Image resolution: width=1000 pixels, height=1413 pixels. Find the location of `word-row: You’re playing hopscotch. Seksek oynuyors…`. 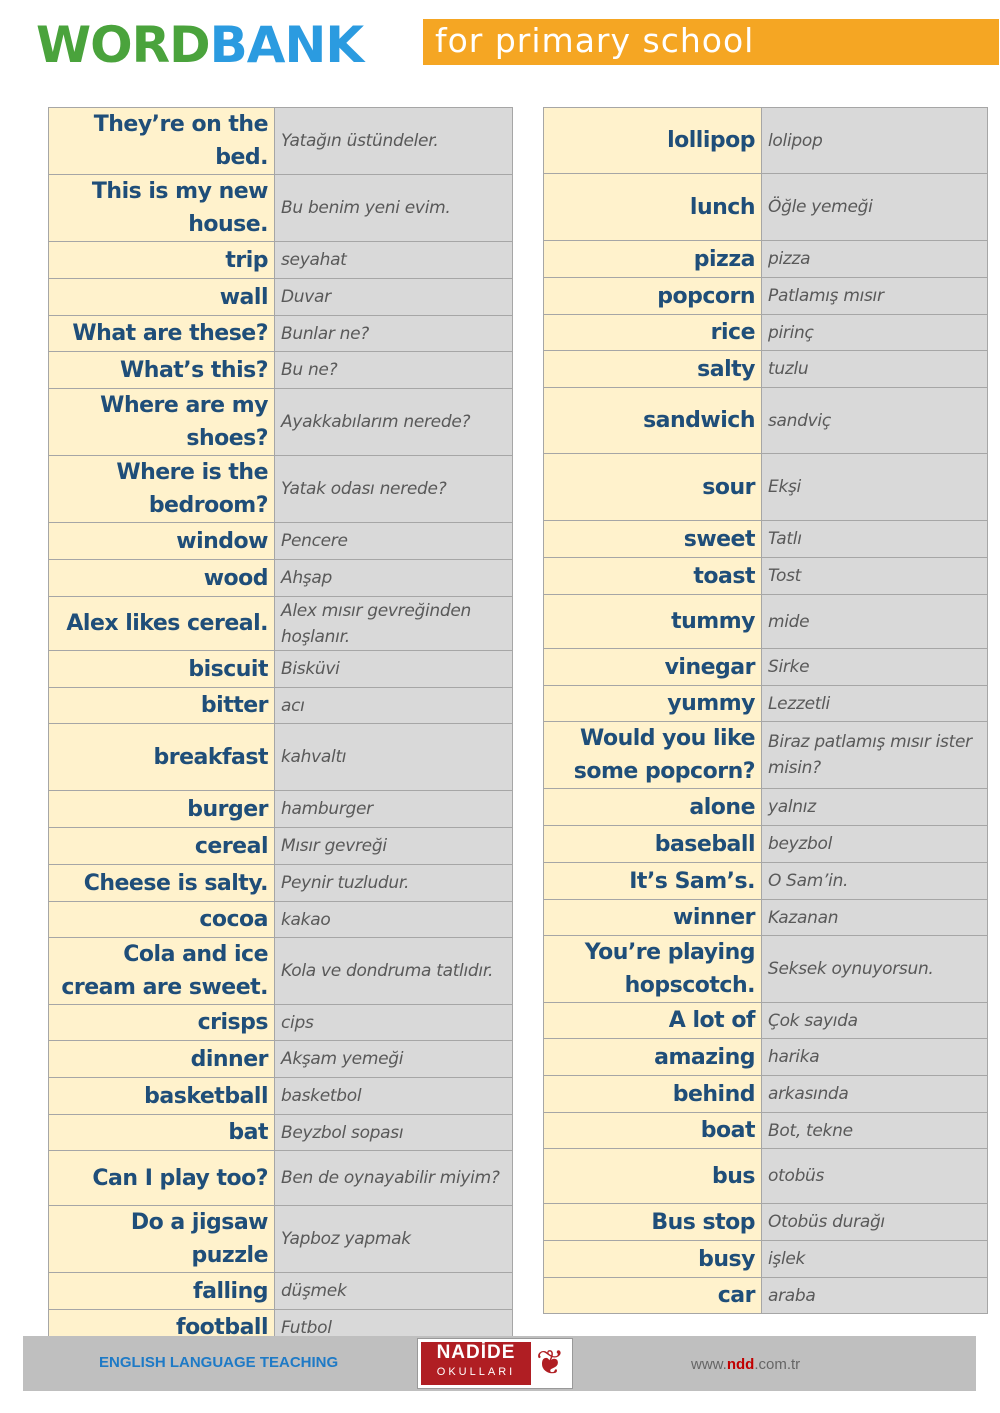

word-row: You’re playing hopscotch. Seksek oynuyors… is located at coordinates (765, 969).